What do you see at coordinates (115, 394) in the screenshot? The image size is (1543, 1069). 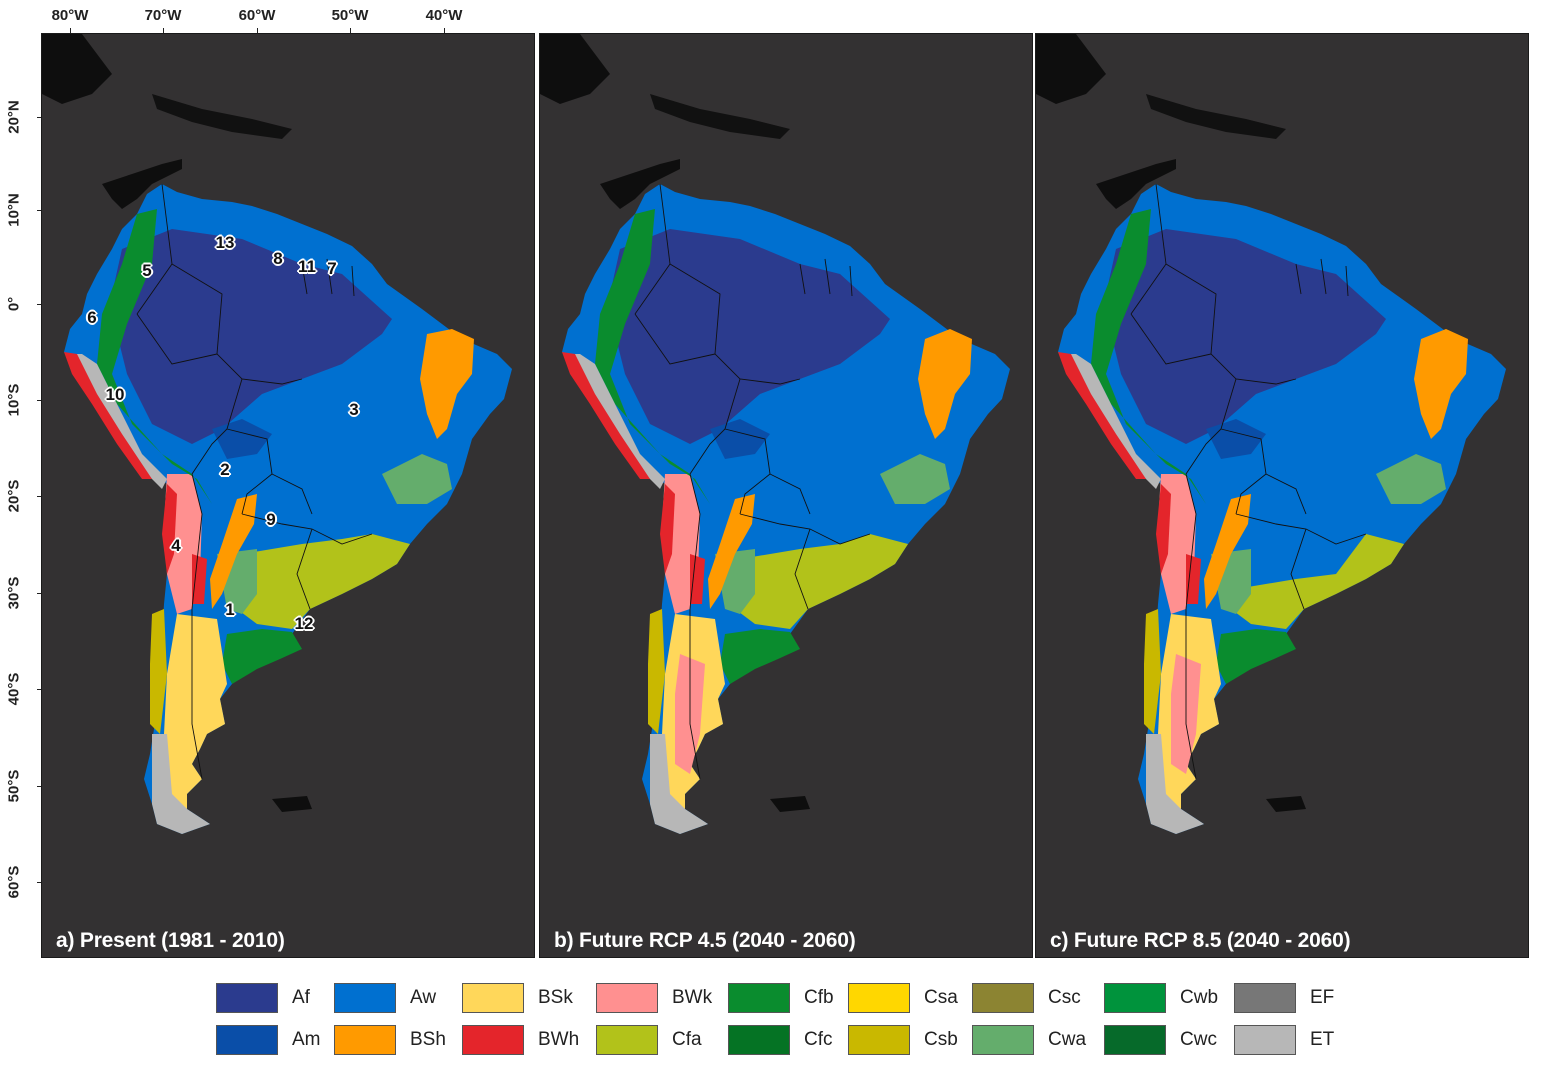 I see `region-number-label: 10` at bounding box center [115, 394].